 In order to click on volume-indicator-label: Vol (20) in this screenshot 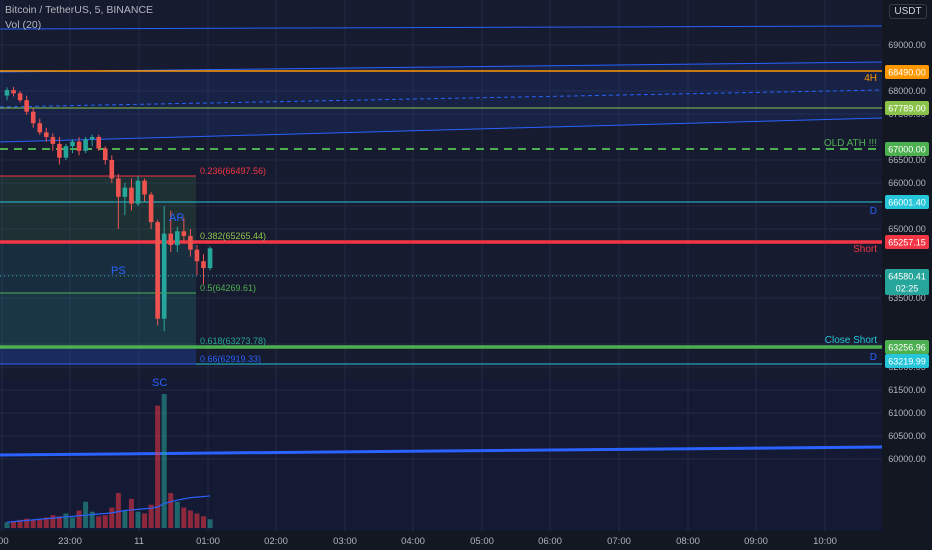, I will do `click(23, 25)`.